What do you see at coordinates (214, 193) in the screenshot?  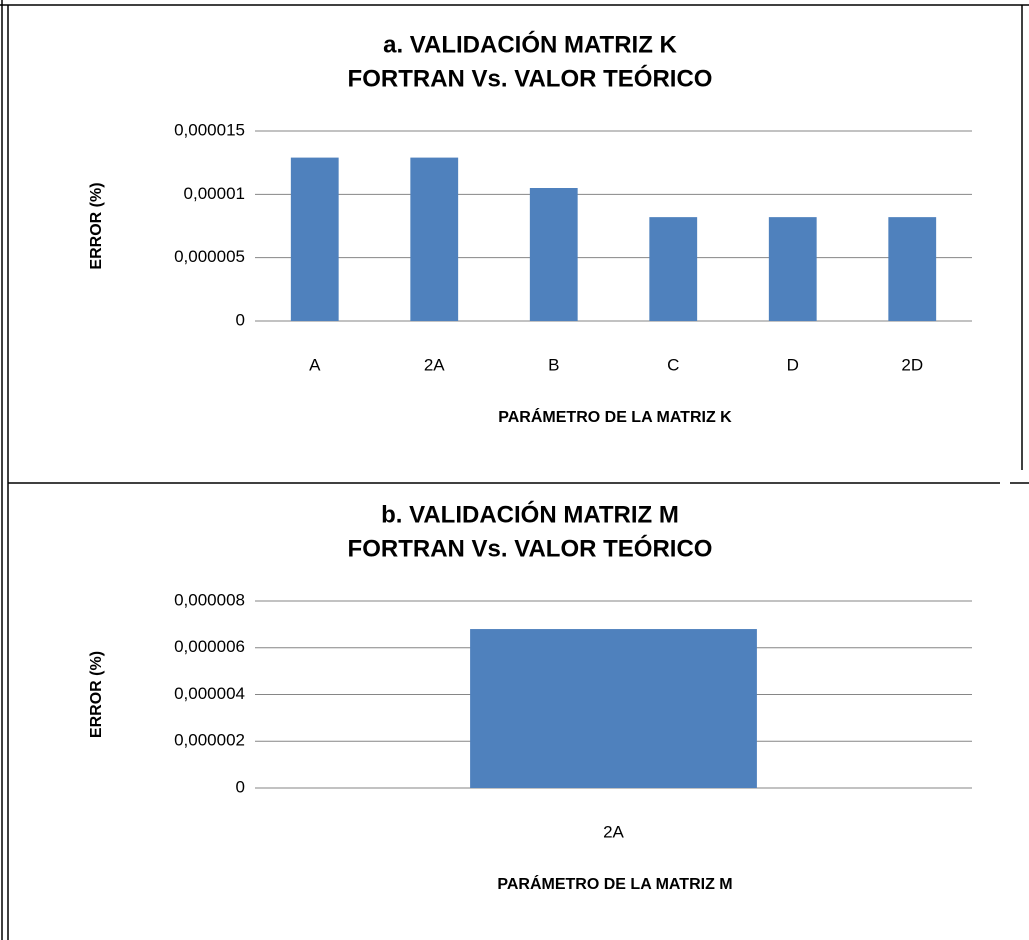 I see `y-tick-label: 0,00001` at bounding box center [214, 193].